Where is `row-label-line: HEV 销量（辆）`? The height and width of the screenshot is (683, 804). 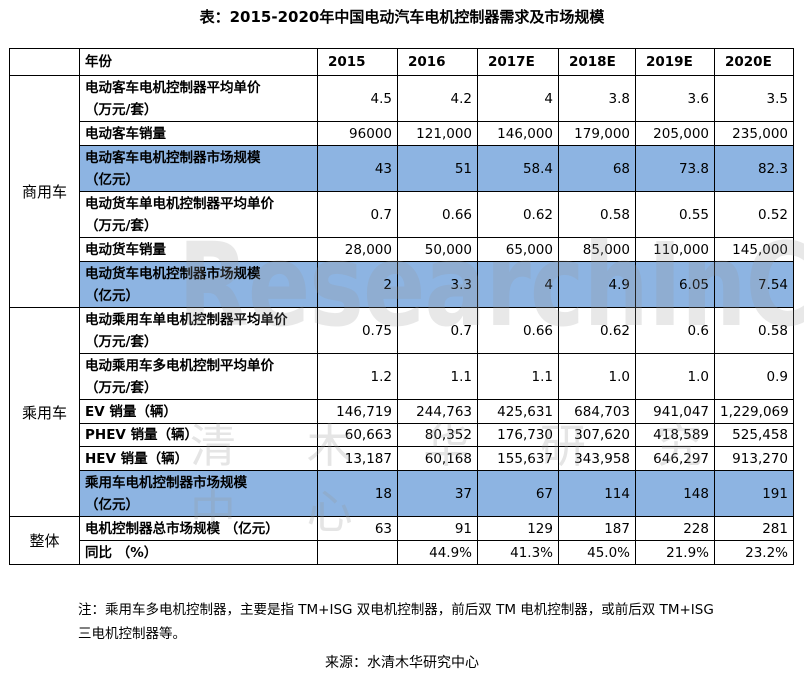 row-label-line: HEV 销量（辆） is located at coordinates (137, 458).